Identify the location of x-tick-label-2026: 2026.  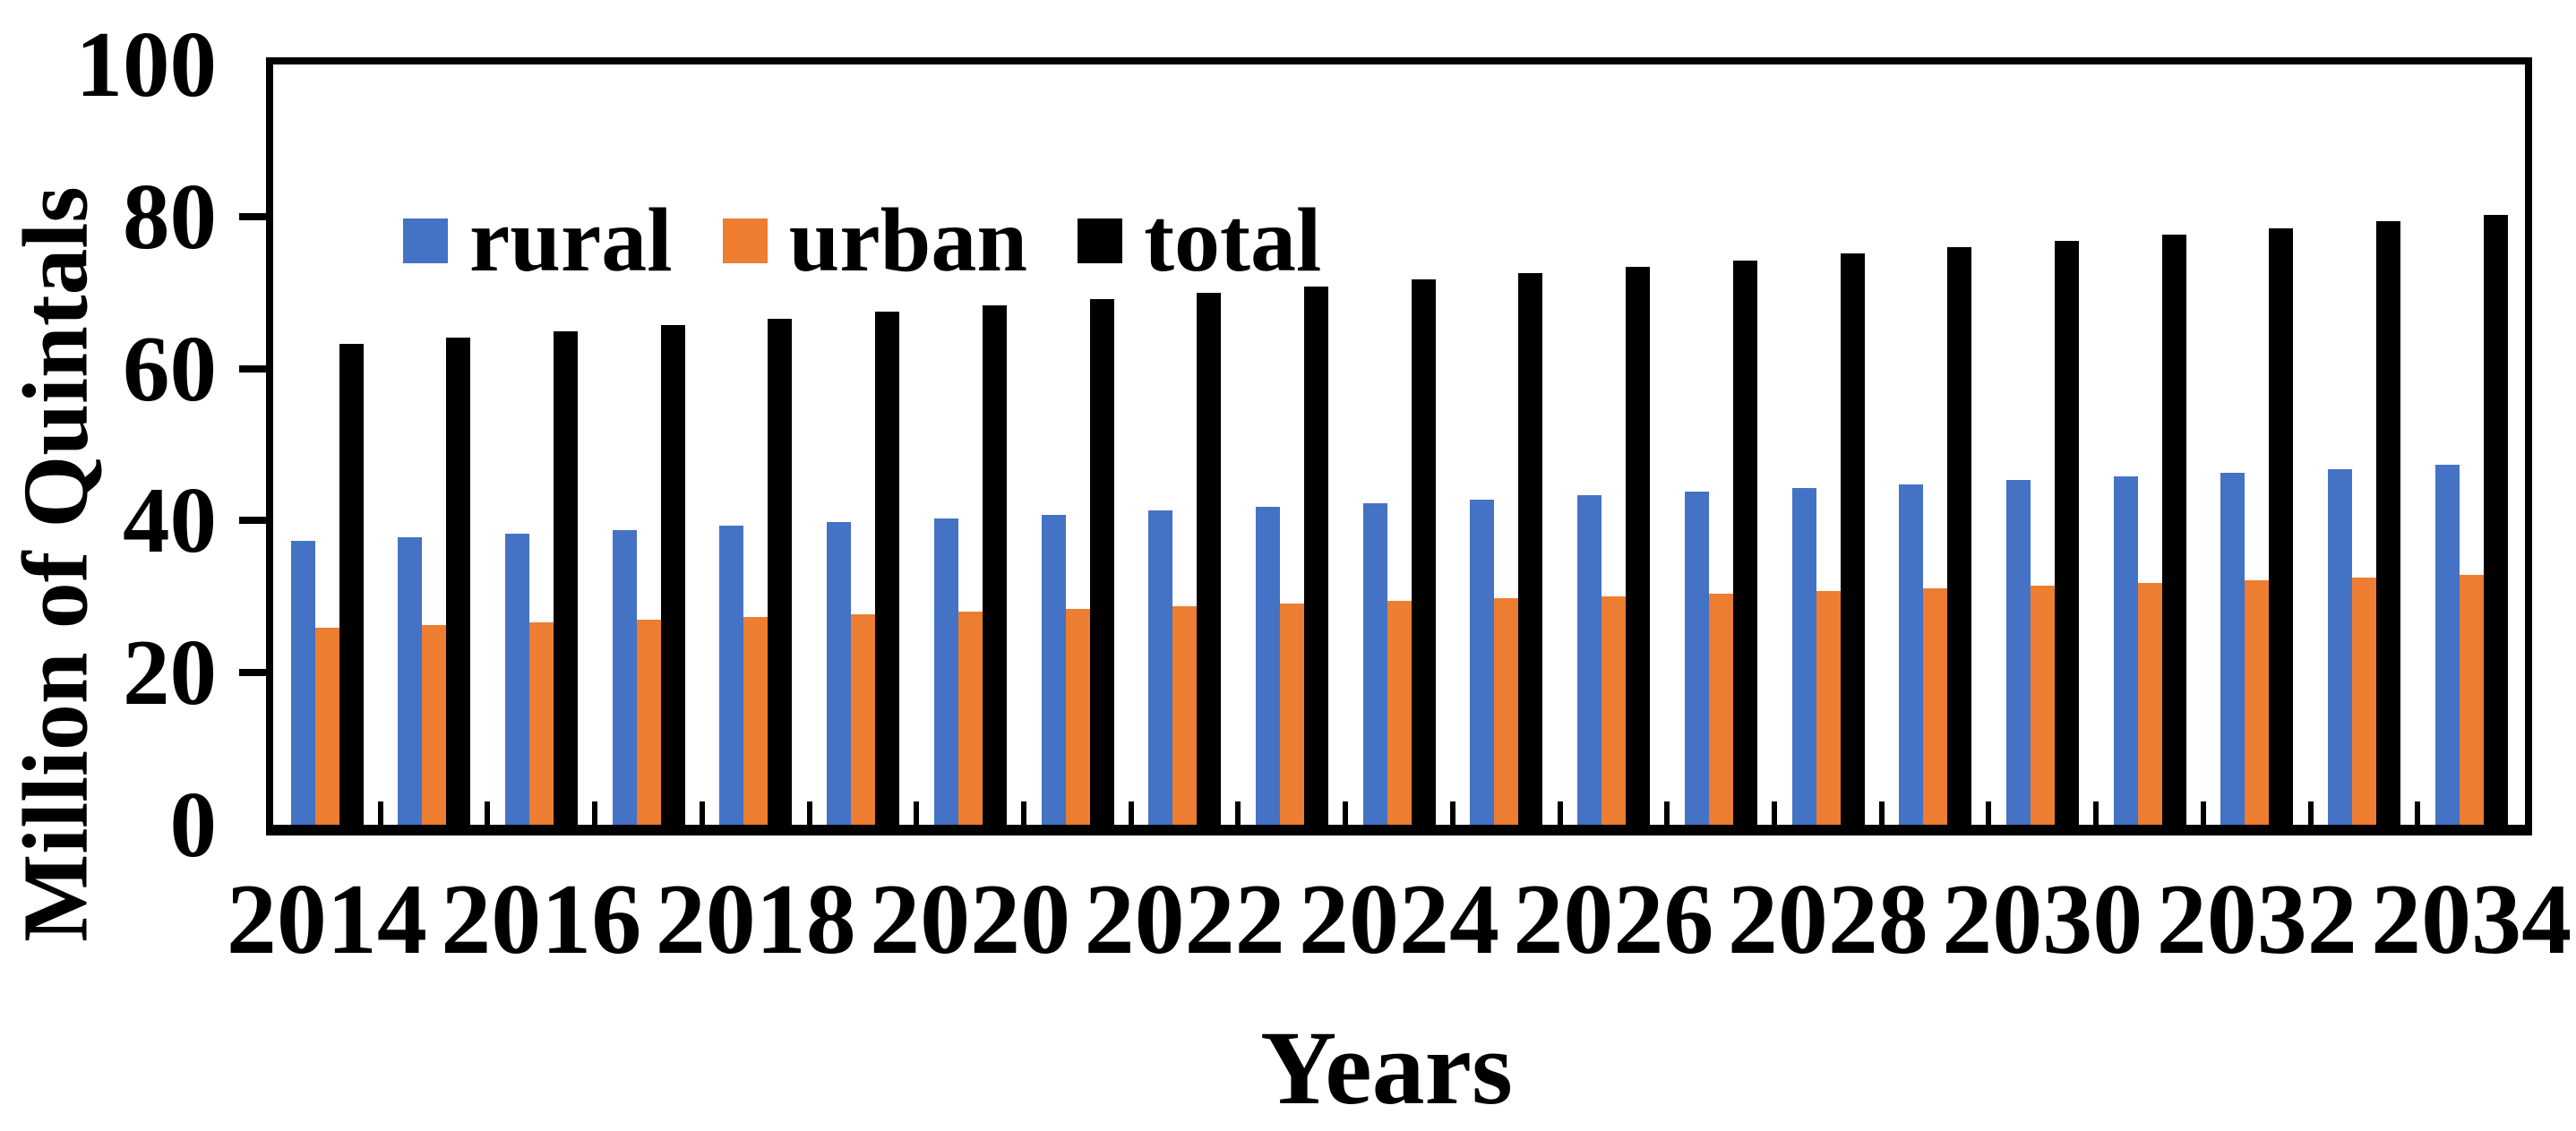
(1613, 919).